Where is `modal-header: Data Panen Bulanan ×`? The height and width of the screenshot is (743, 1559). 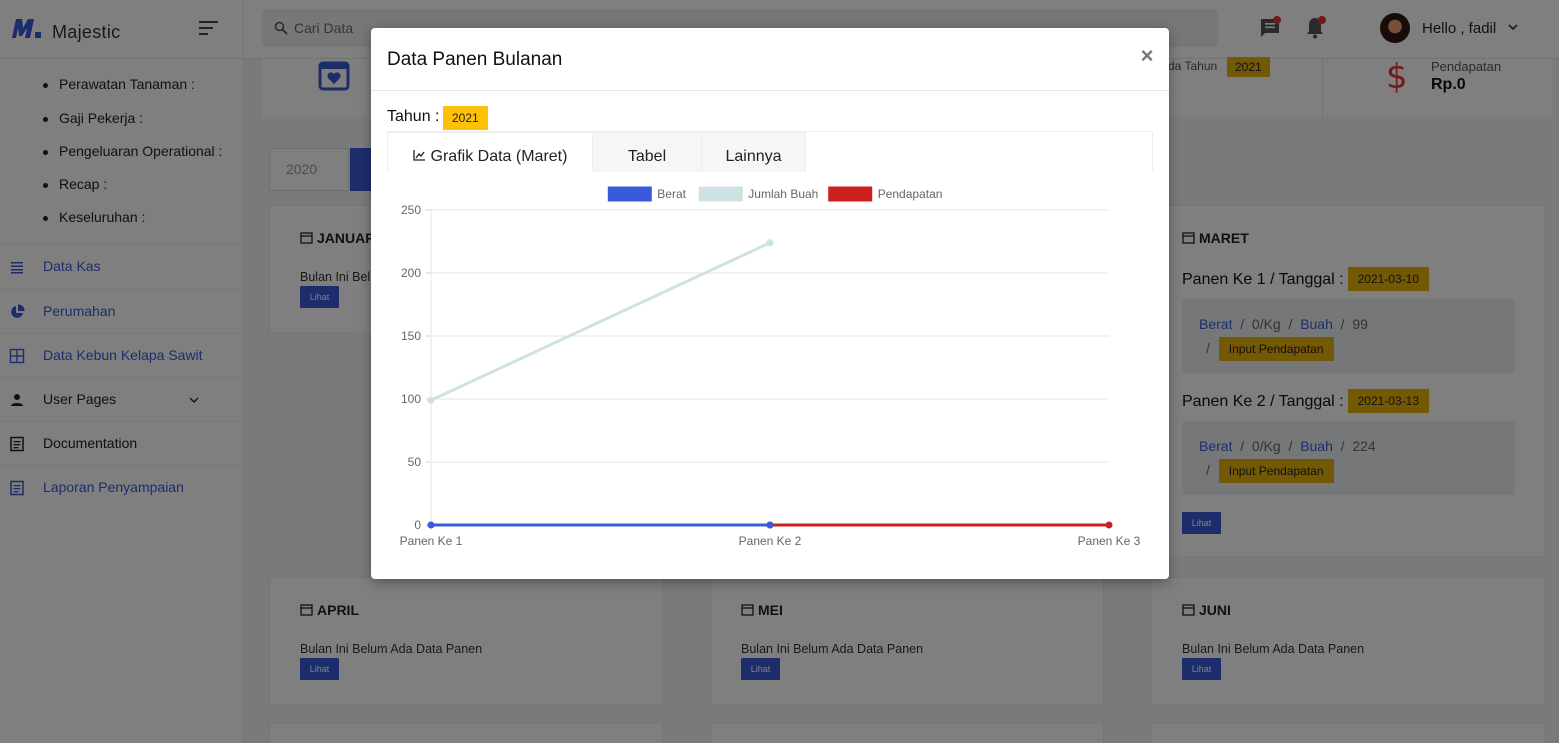
modal-header: Data Panen Bulanan × is located at coordinates (770, 59).